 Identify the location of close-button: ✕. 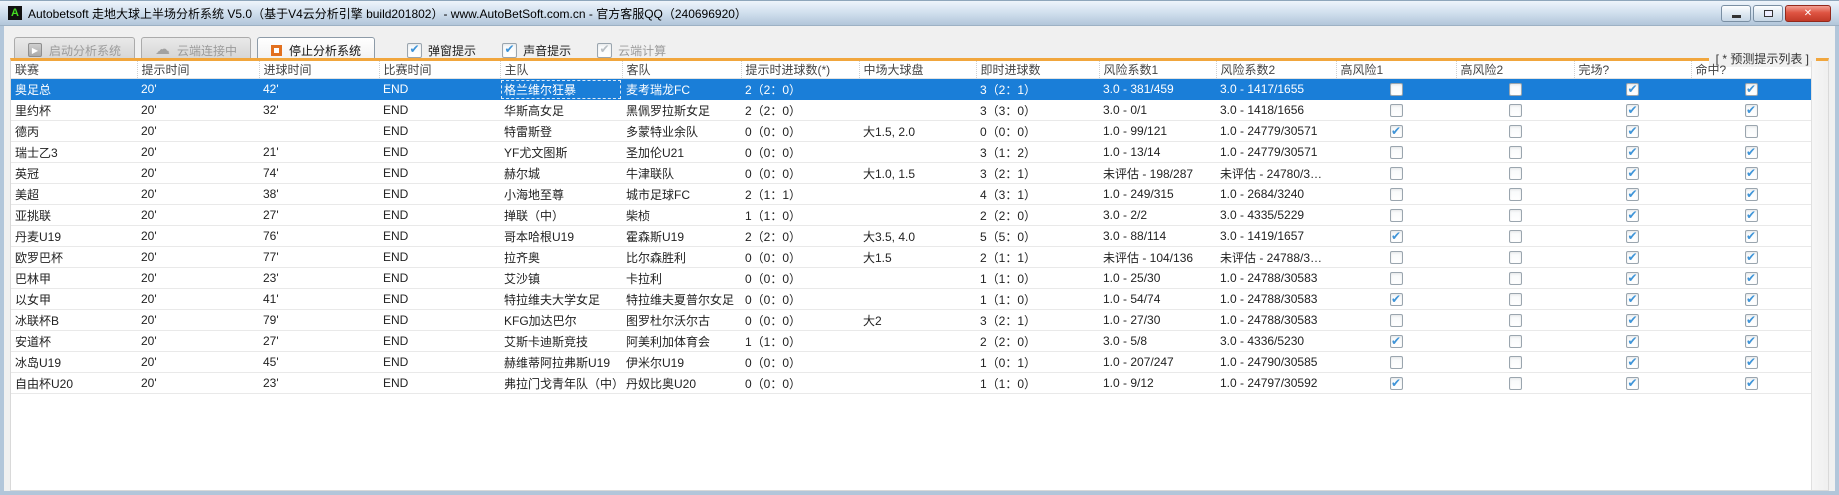
(1808, 13).